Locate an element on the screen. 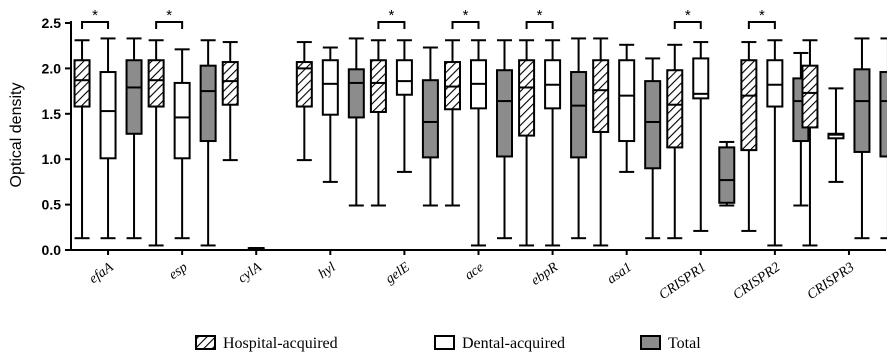 This screenshot has width=887, height=354. y-axis-label: Optical density is located at coordinates (16, 135).